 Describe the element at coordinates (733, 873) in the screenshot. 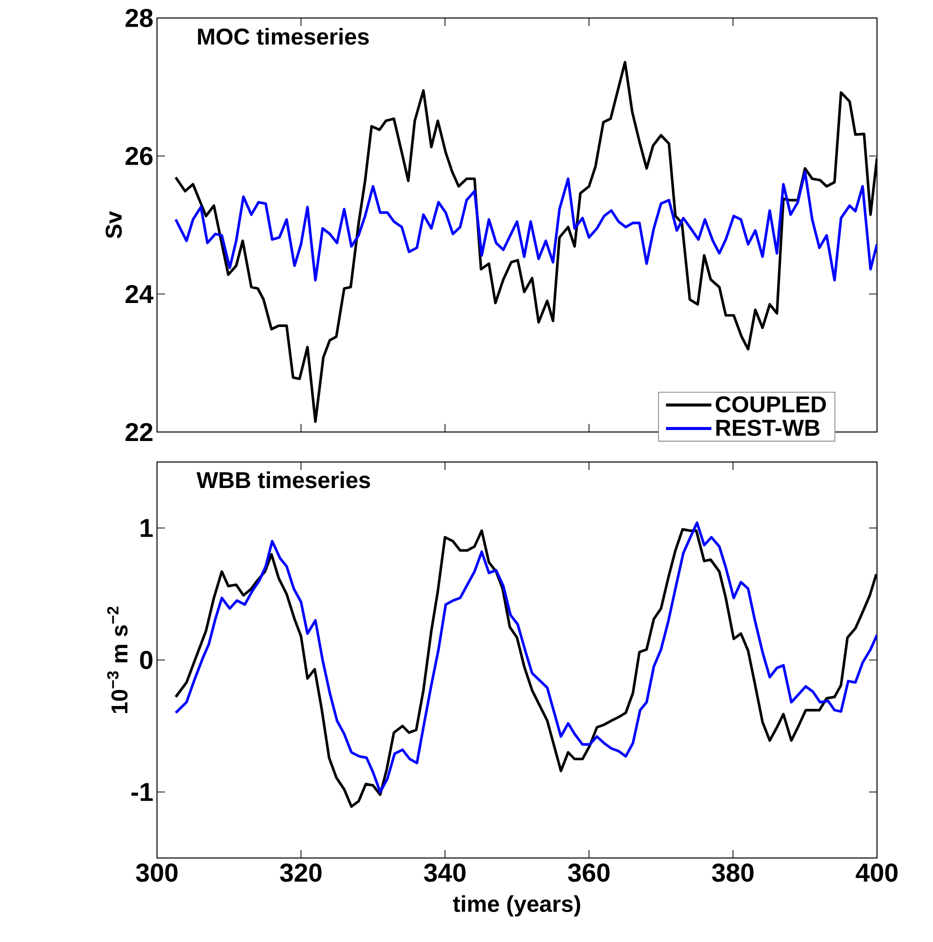

I see `x-tick-label: 380` at that location.